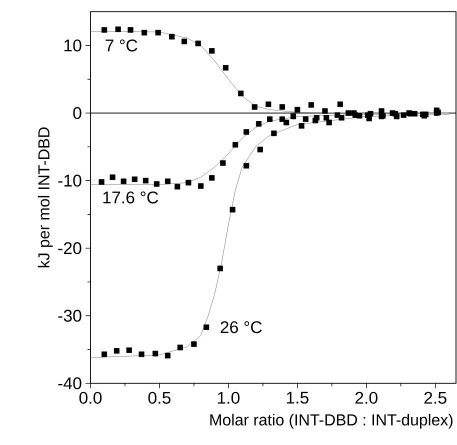  I want to click on x-tick-label: 0.5, so click(159, 398).